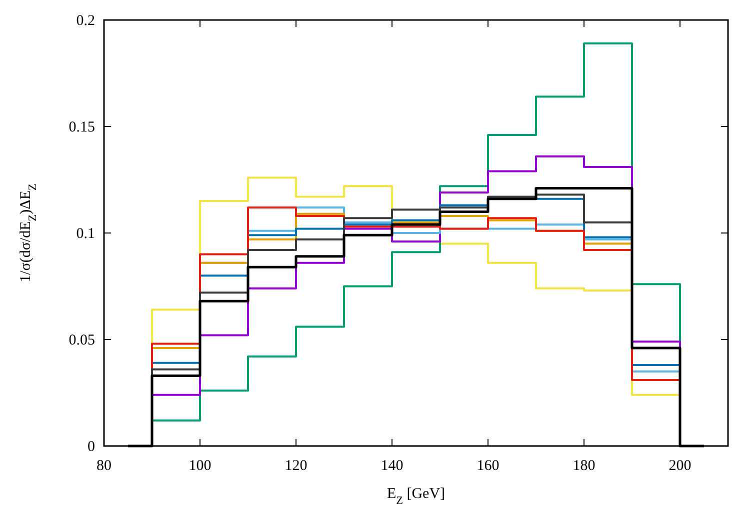 Image resolution: width=750 pixels, height=525 pixels. What do you see at coordinates (81, 340) in the screenshot?
I see `y-tick-label: 0.05` at bounding box center [81, 340].